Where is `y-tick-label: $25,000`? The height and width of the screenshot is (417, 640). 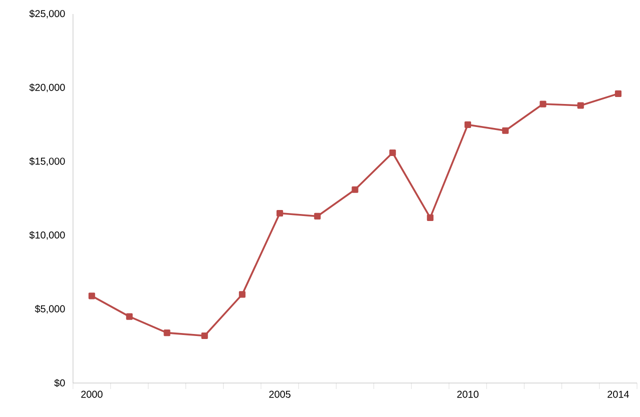
y-tick-label: $25,000 is located at coordinates (47, 14).